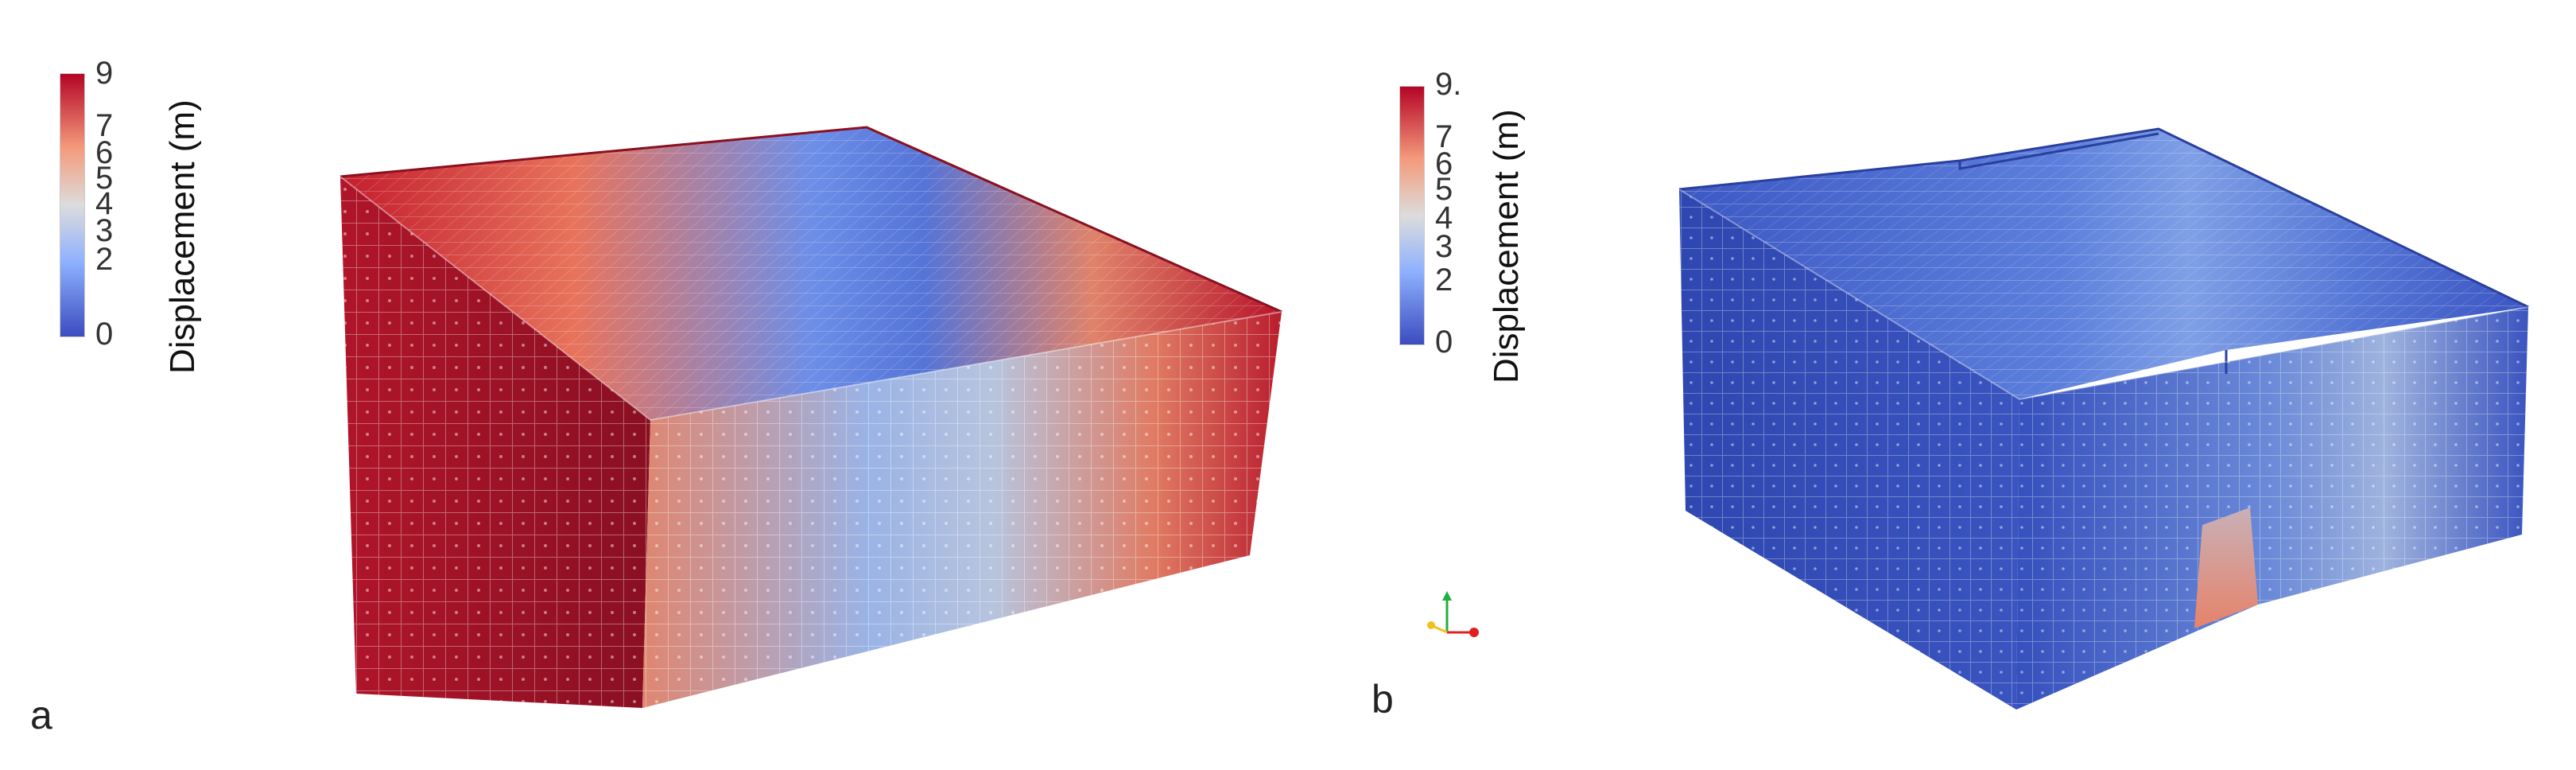  Describe the element at coordinates (1444, 342) in the screenshot. I see `colorbar-b-tick: 0` at that location.